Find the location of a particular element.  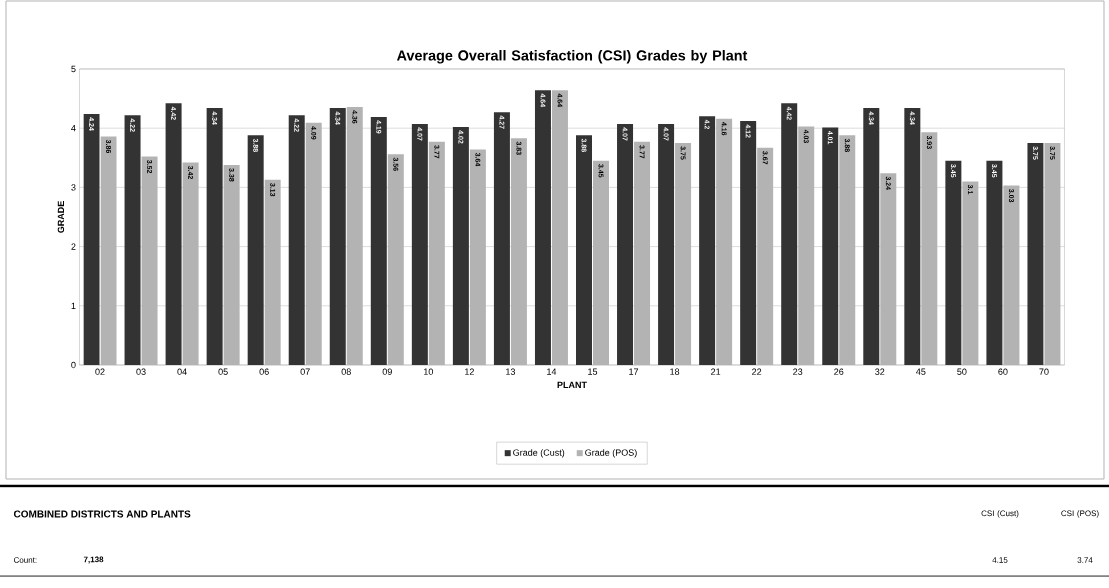

x-tick-label: 13 is located at coordinates (511, 371).